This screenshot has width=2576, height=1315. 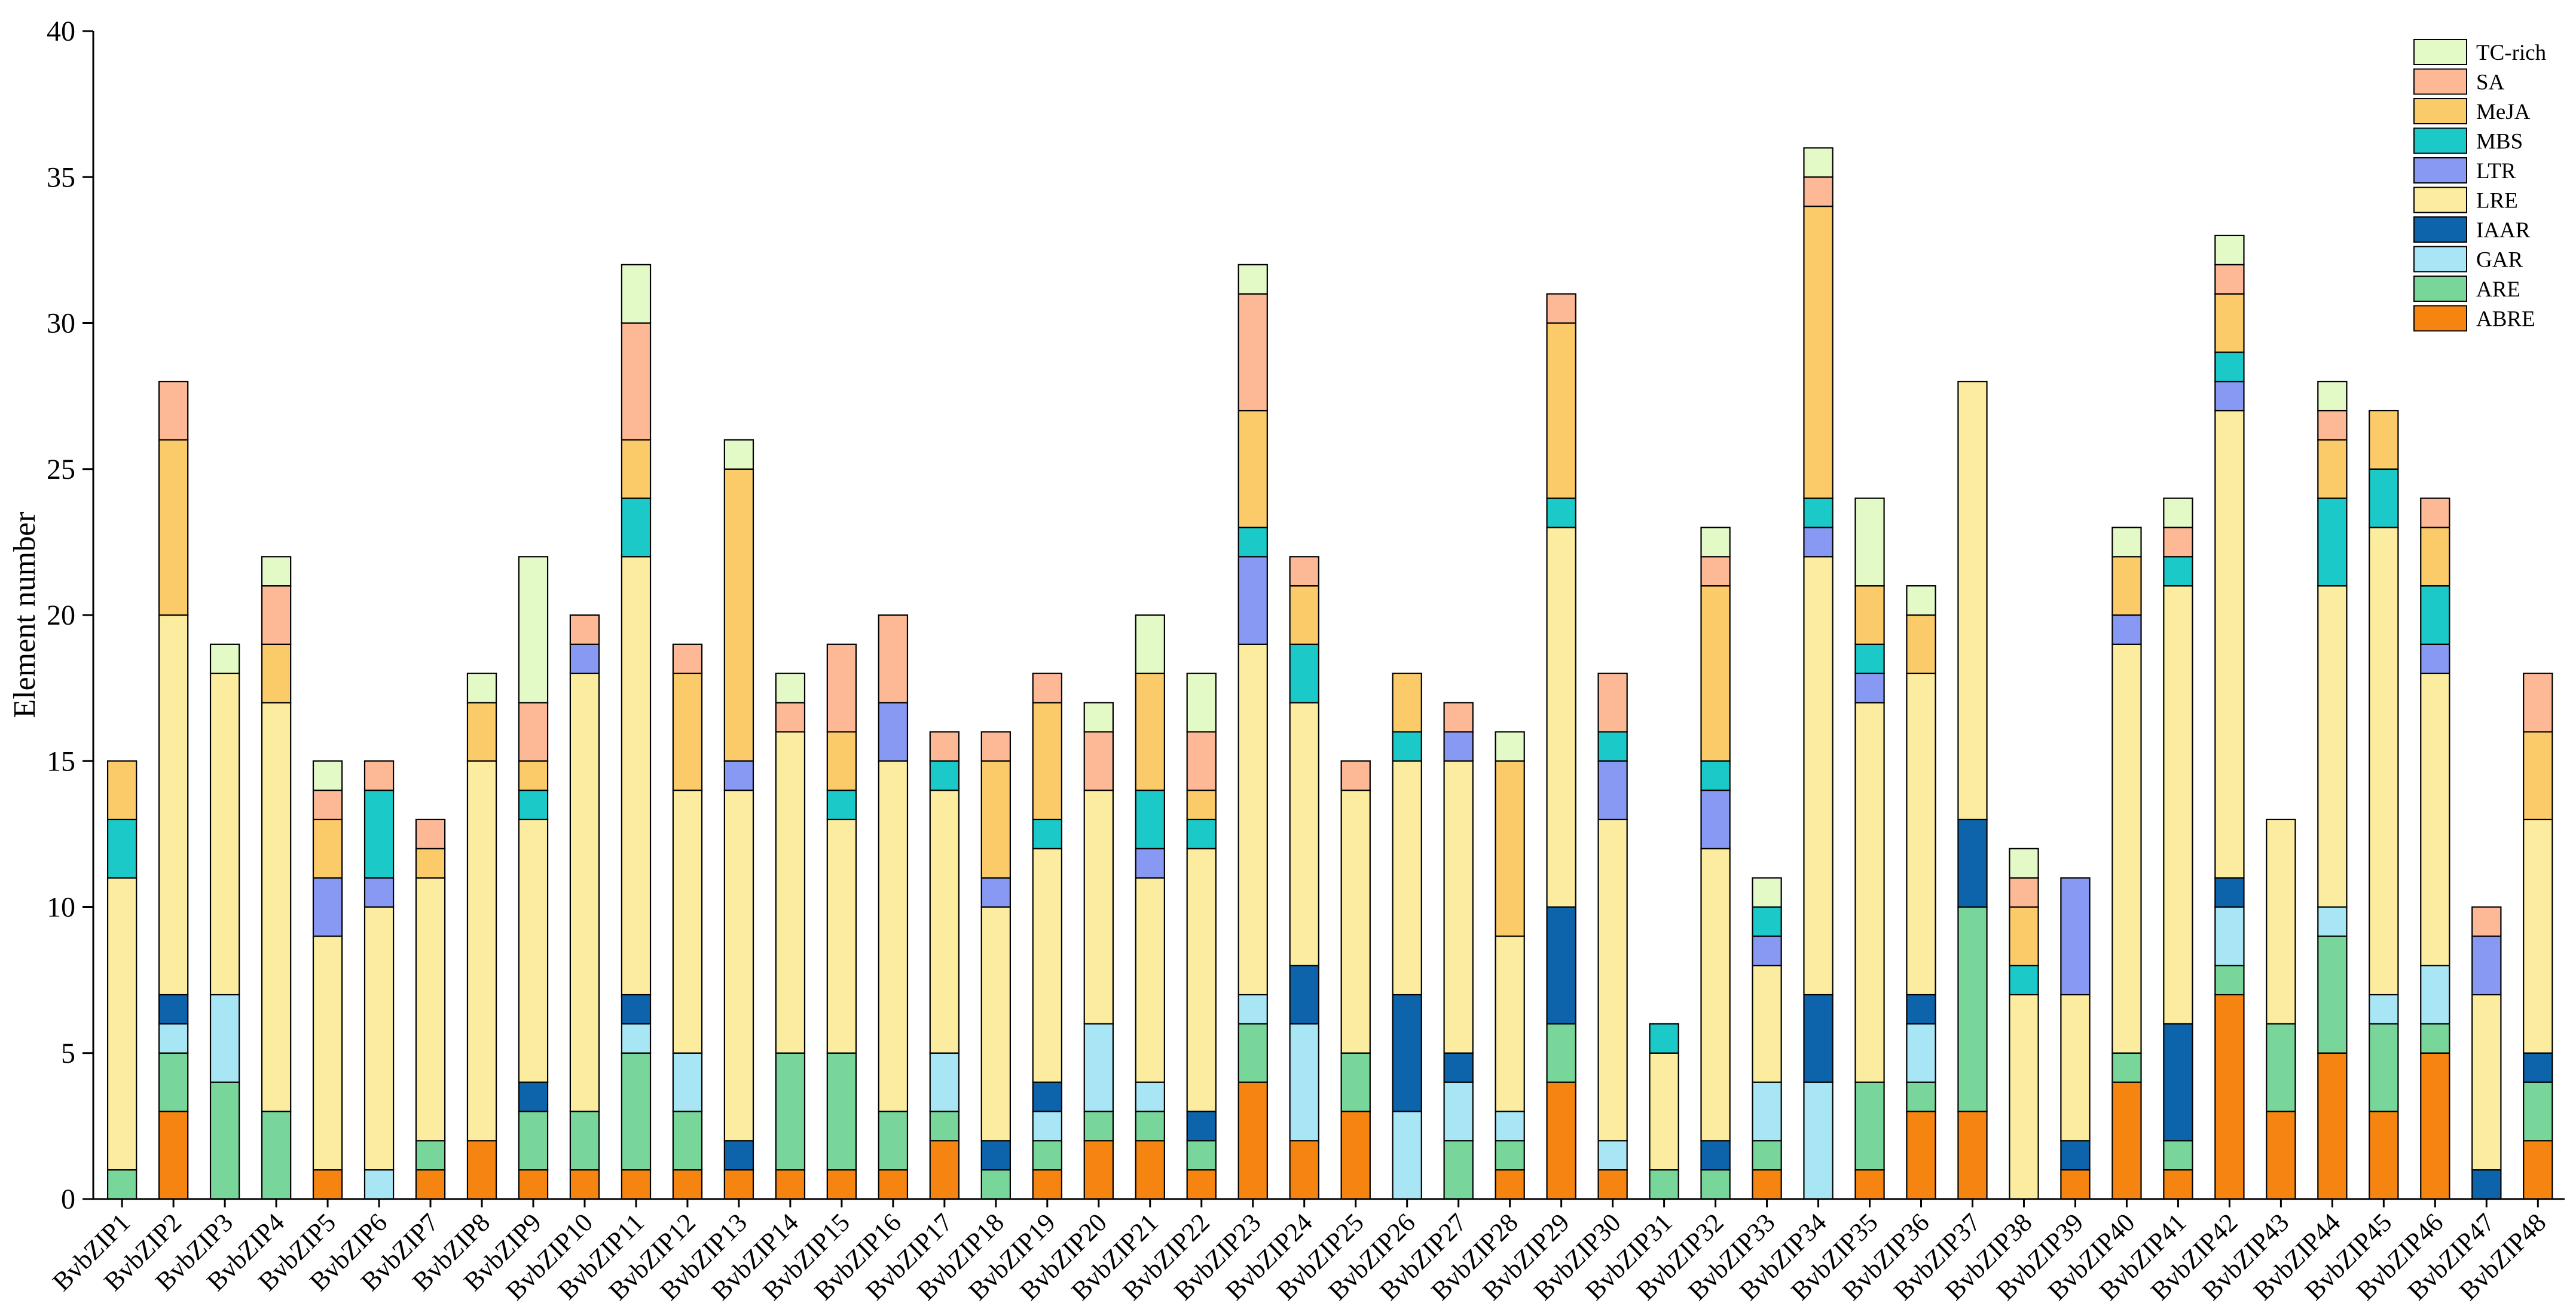 What do you see at coordinates (2440, 230) in the screenshot?
I see `legend-swatch-iaar` at bounding box center [2440, 230].